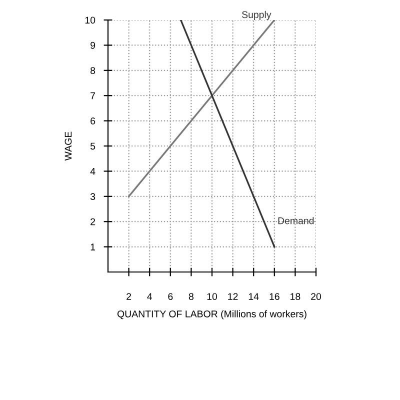  I want to click on x-tick-label: 12, so click(233, 296).